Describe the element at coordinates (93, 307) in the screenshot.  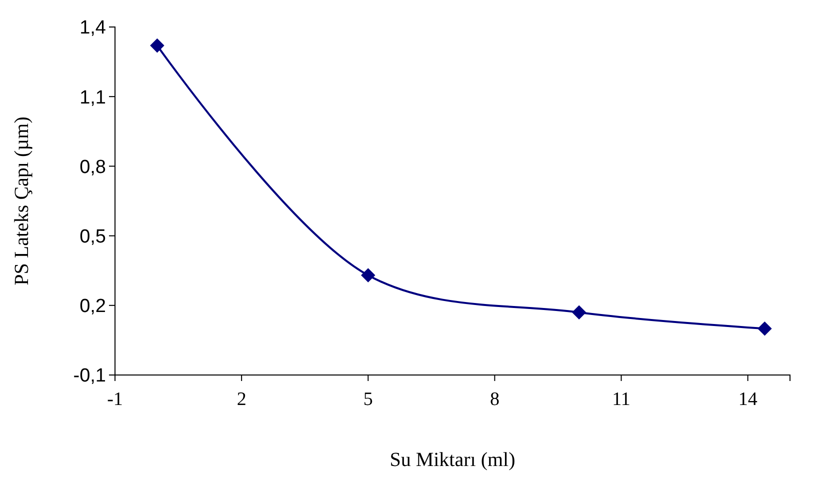
I see `y-tick-label: 0,2` at that location.